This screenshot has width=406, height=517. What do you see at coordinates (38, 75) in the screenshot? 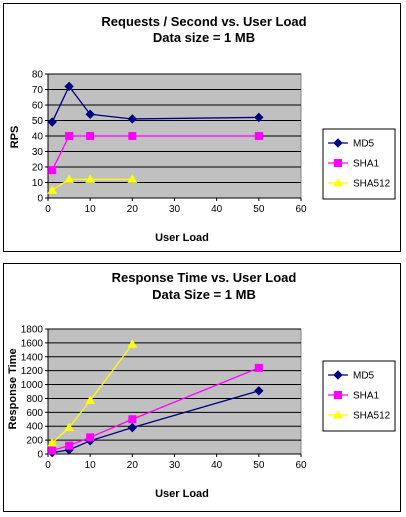
I see `y-tick-label: 80` at bounding box center [38, 75].